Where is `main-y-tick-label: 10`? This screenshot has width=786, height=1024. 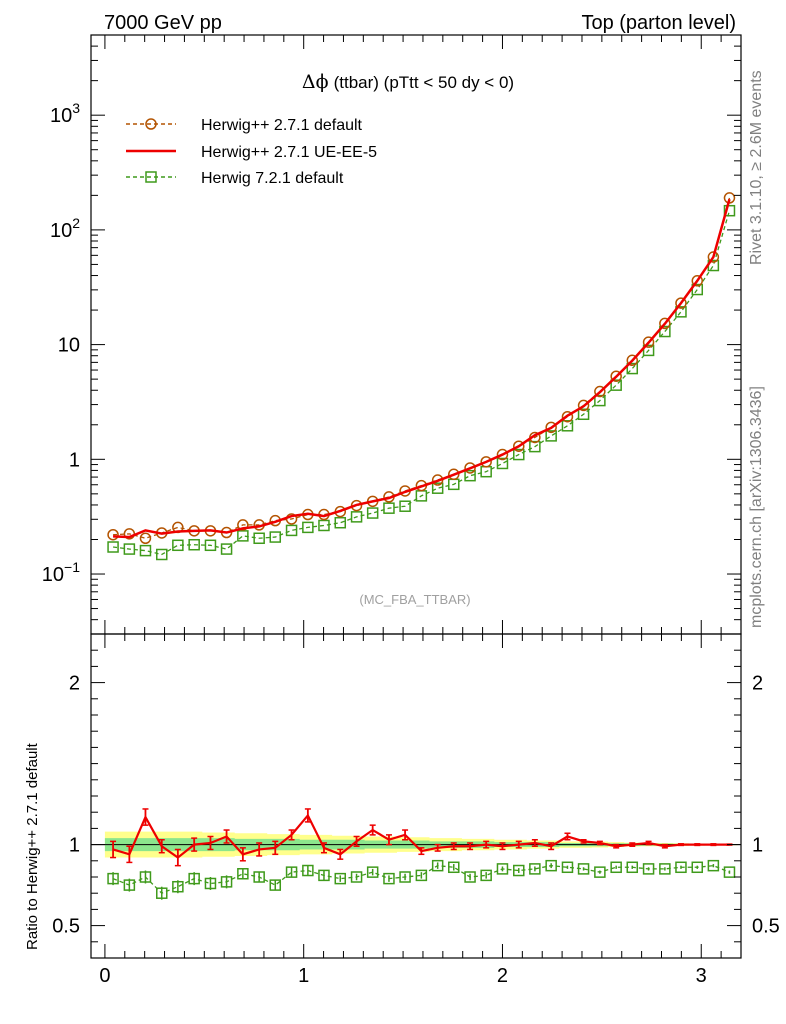
main-y-tick-label: 10 is located at coordinates (69, 346).